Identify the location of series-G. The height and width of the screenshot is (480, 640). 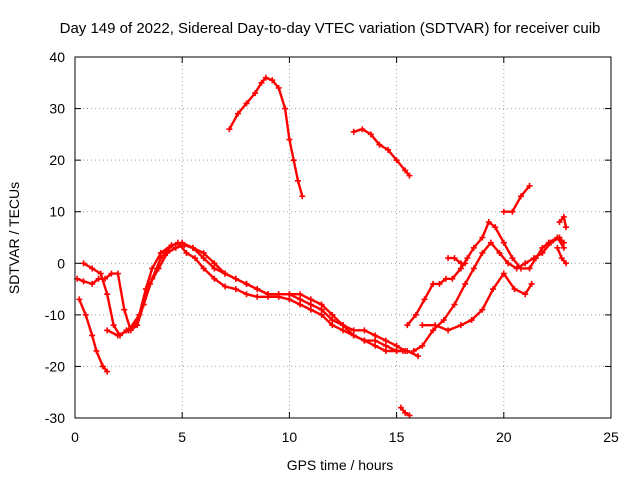
(405, 411).